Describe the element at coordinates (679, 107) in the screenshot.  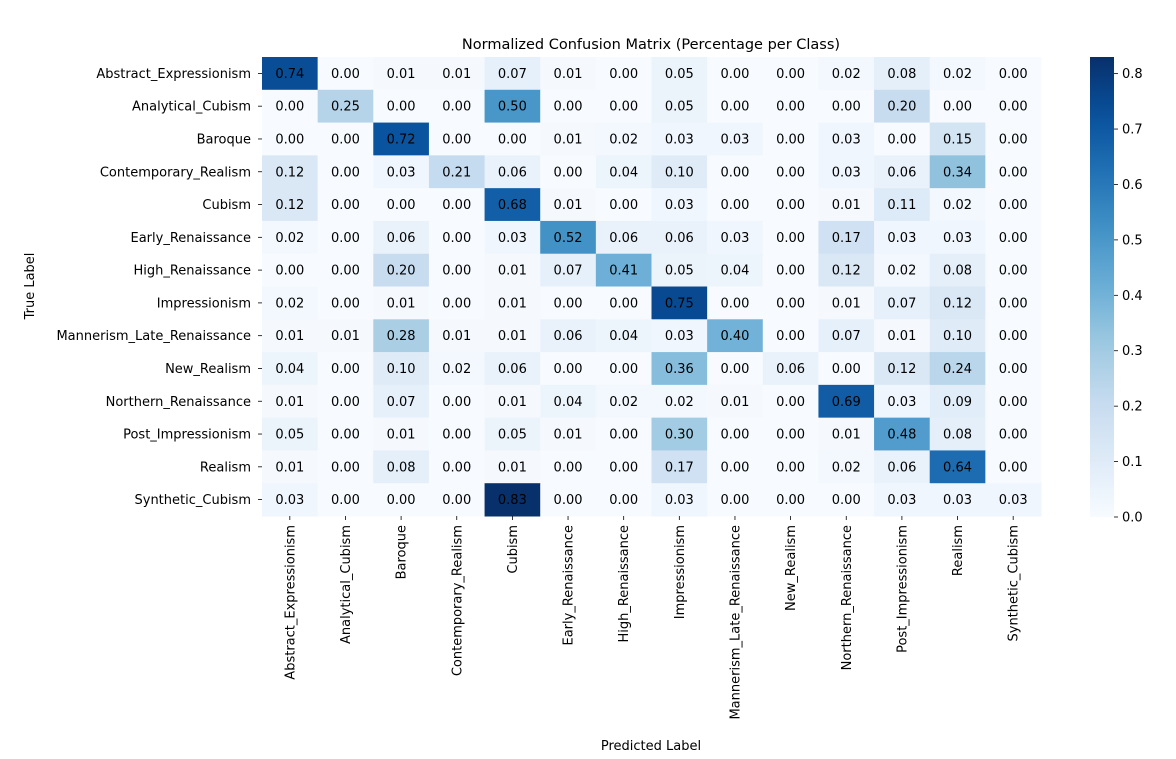
I see `cell-value-r1-c7: 0.05` at that location.